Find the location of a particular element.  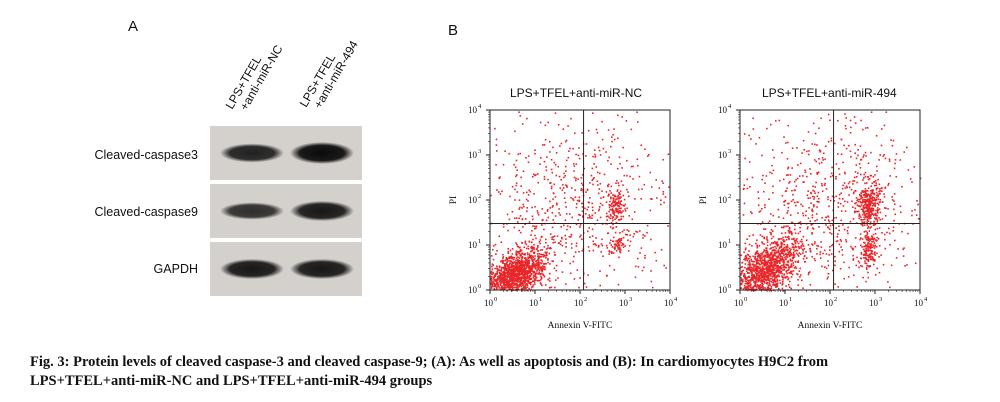

panel-a-letter: A is located at coordinates (133, 26).